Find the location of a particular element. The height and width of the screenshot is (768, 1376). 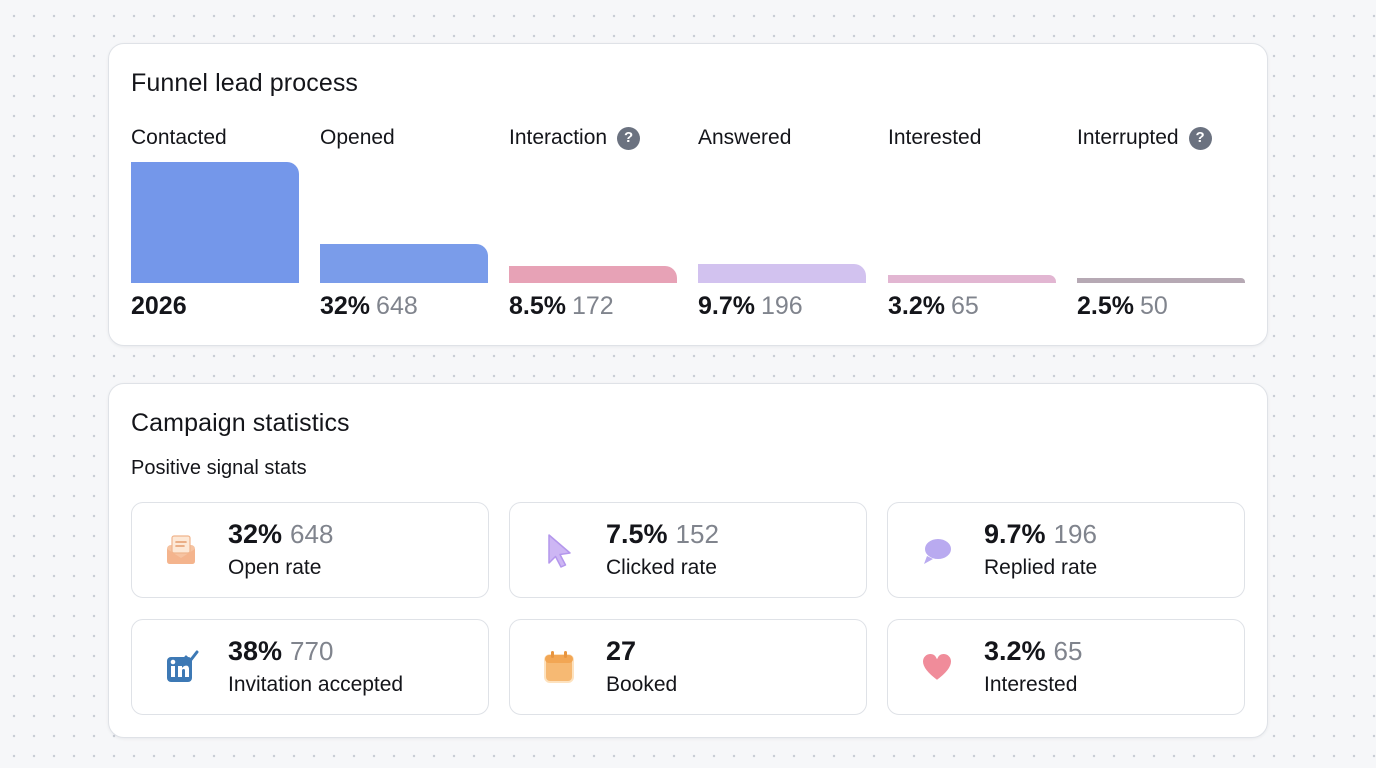

stage-label: Contacted is located at coordinates (179, 138).